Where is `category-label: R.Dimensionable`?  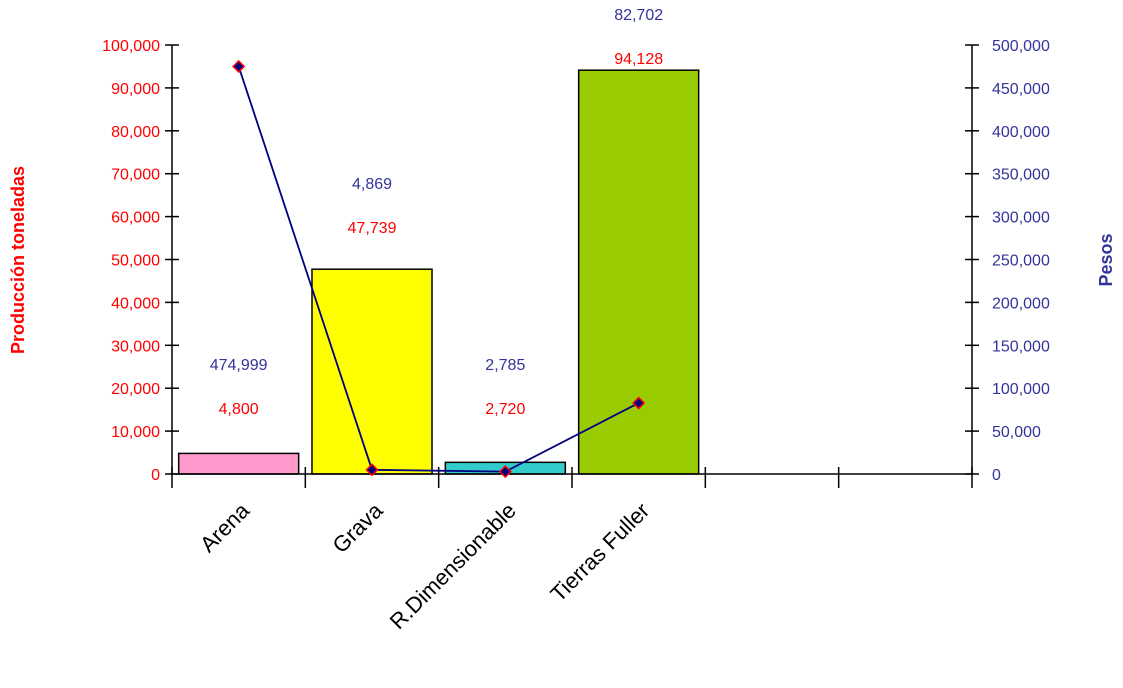 category-label: R.Dimensionable is located at coordinates (453, 566).